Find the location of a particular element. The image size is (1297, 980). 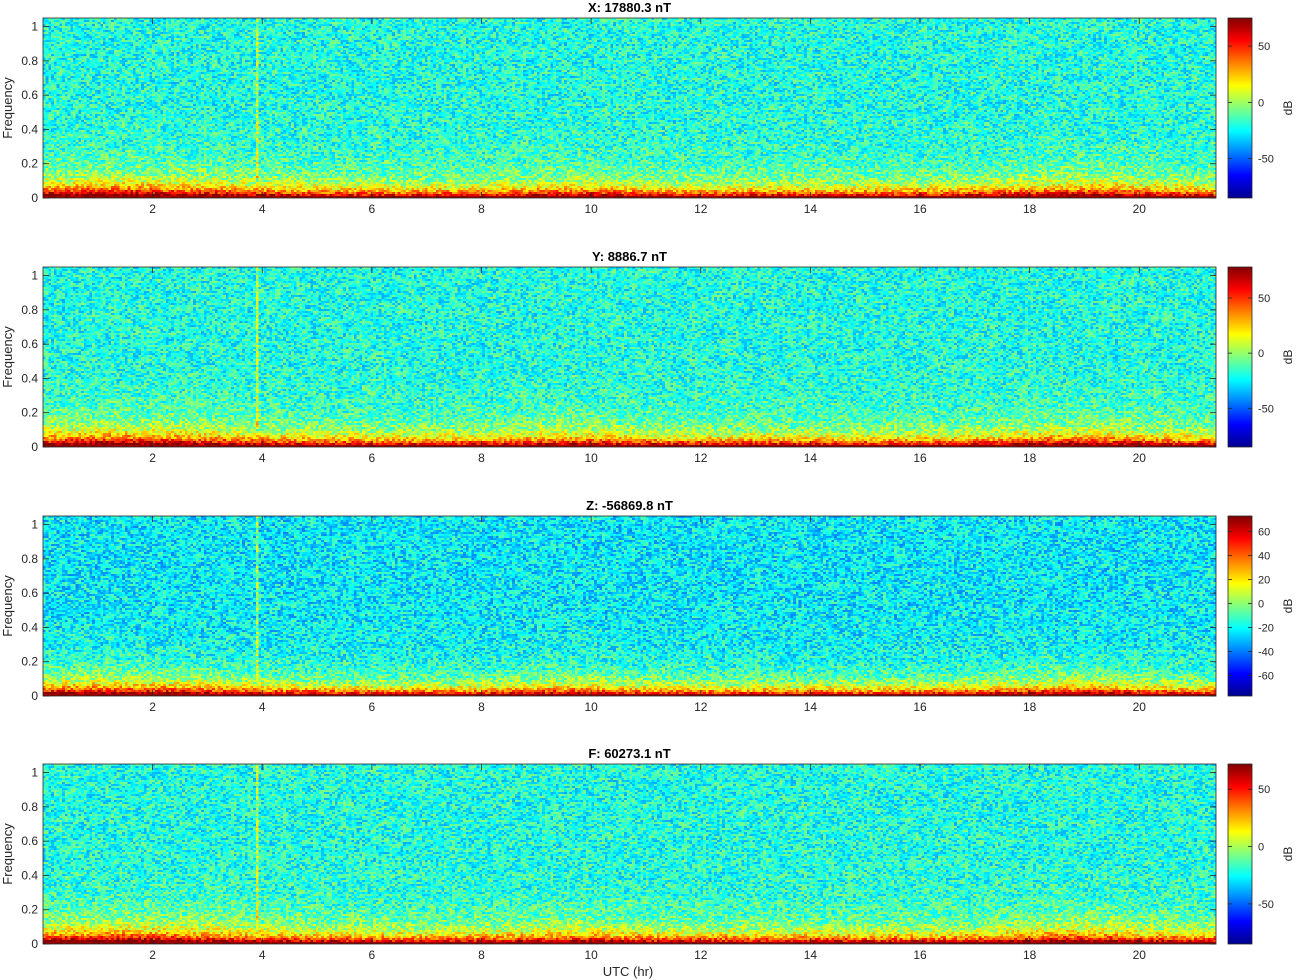

x-tick-label: 18 is located at coordinates (1030, 458).